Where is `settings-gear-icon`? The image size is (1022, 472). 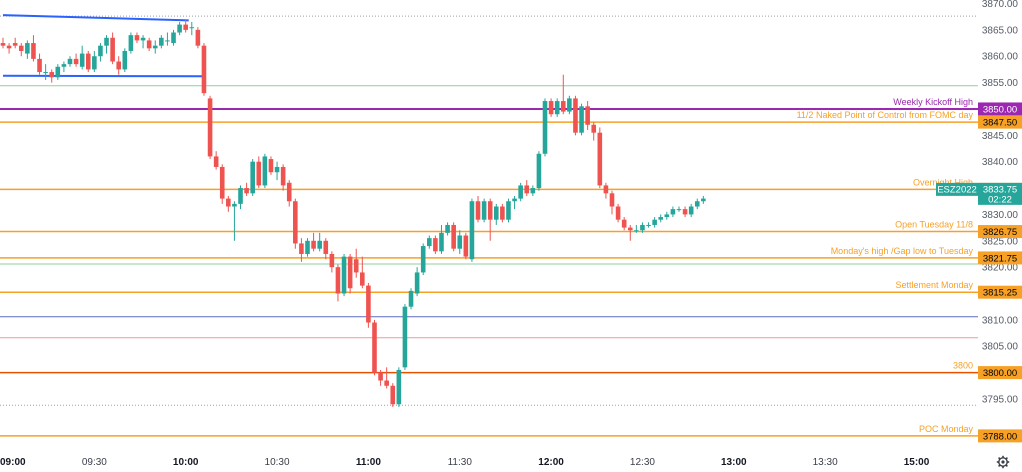
settings-gear-icon is located at coordinates (1003, 462).